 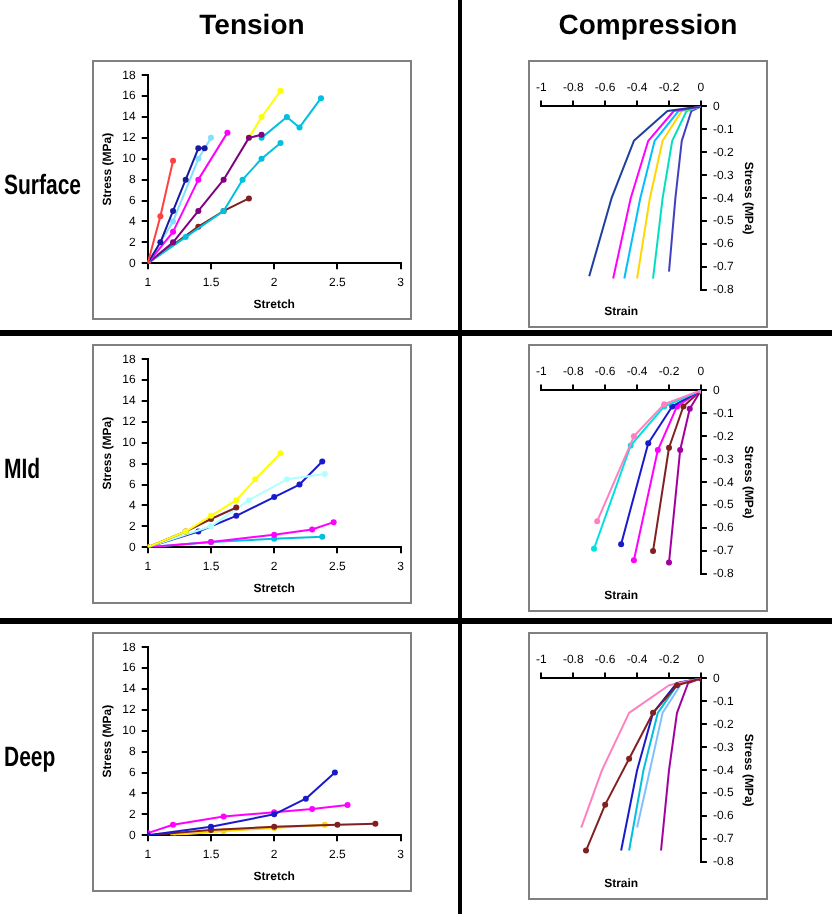 I want to click on text: MId, so click(x=22, y=468).